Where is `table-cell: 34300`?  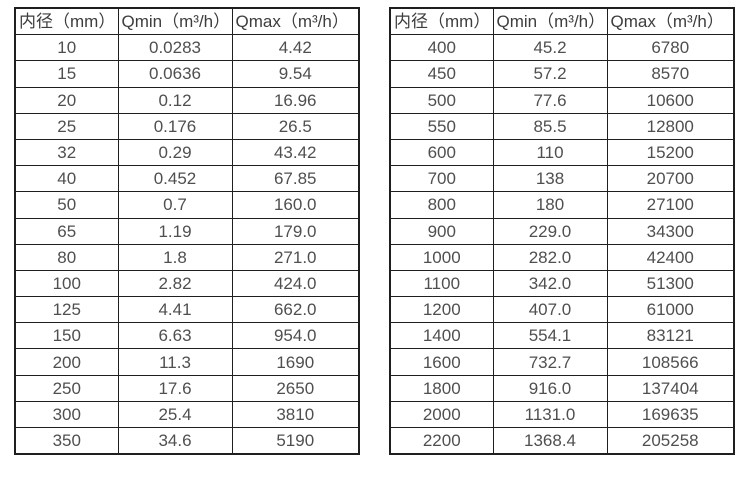 table-cell: 34300 is located at coordinates (670, 231).